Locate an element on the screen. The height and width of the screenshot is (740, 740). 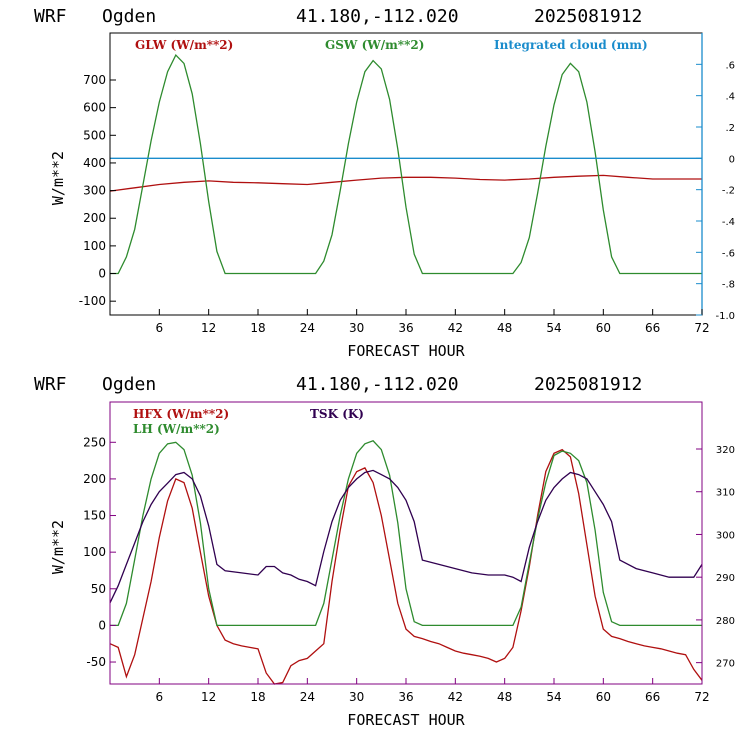
y-tick-label: 500 is located at coordinates (94, 135).